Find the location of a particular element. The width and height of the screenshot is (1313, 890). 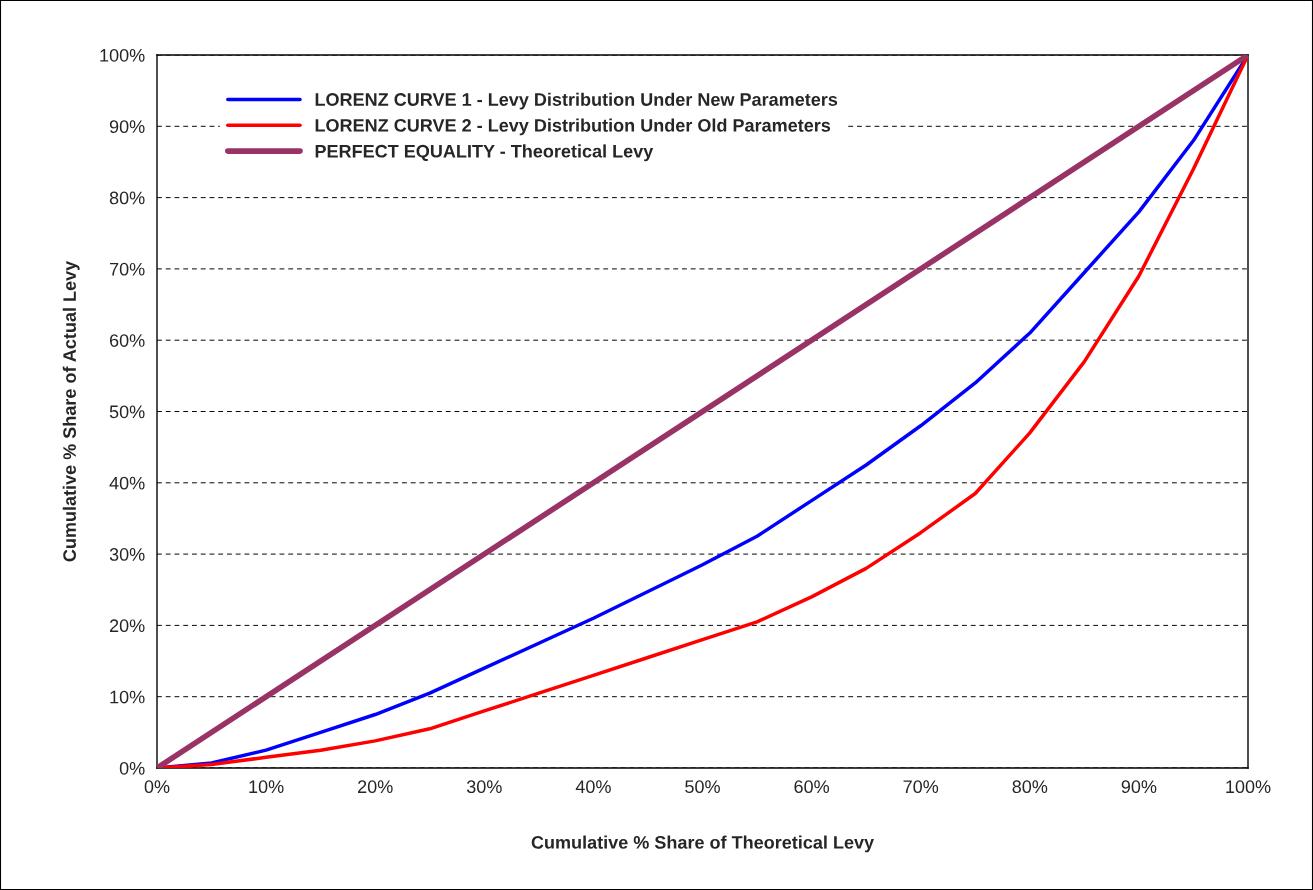

y-tick-label: 100% is located at coordinates (122, 55).